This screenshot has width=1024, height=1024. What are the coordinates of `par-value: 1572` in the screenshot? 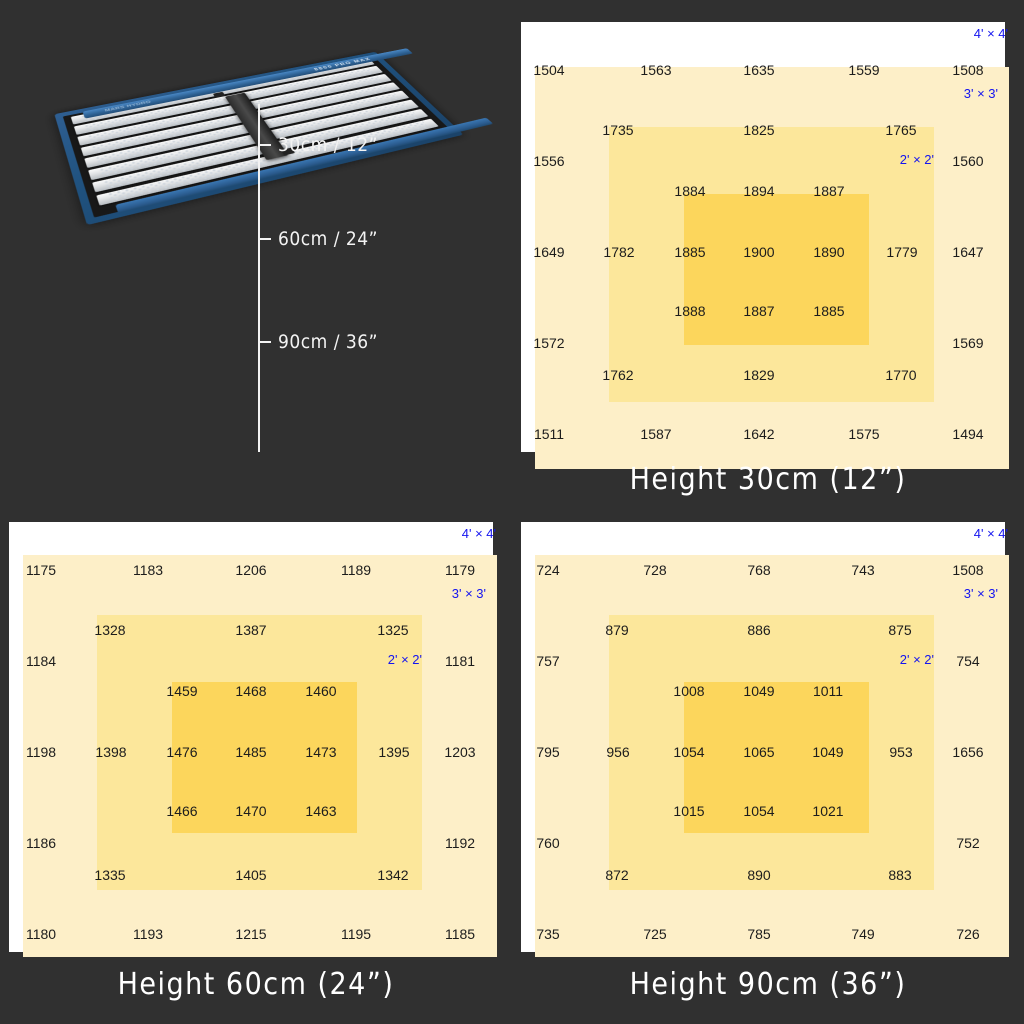 It's located at (549, 343).